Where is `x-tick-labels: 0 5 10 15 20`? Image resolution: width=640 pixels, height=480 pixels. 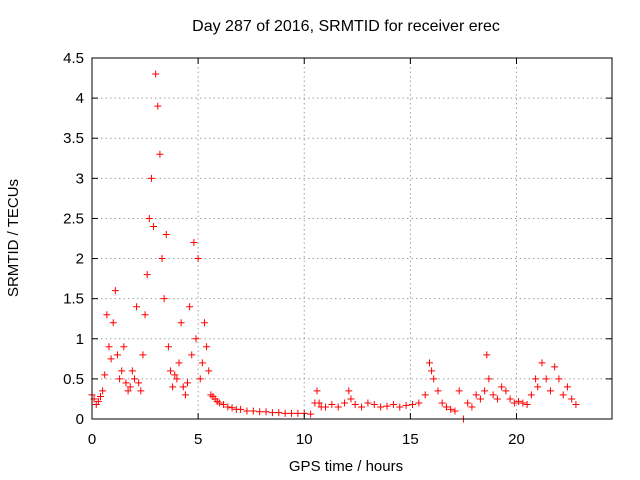 x-tick-labels: 0 5 10 15 20 is located at coordinates (306, 439).